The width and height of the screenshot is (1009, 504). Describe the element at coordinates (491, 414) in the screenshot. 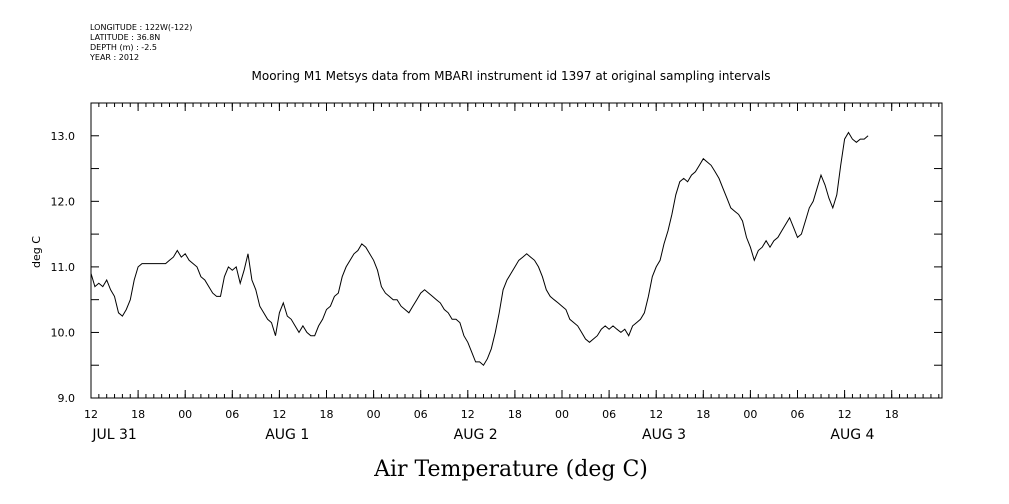

I see `x-axis-tick-labels: 12 18 00 06 12 18 00 06 12 18 00 06 12 18 00 06 12 18` at that location.